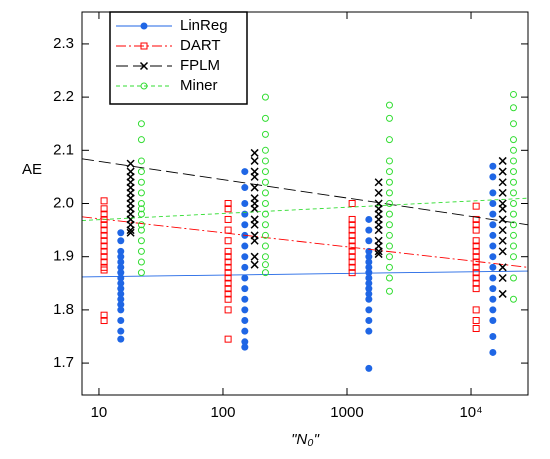  I want to click on y-tick-label: 1.8, so click(63, 309).